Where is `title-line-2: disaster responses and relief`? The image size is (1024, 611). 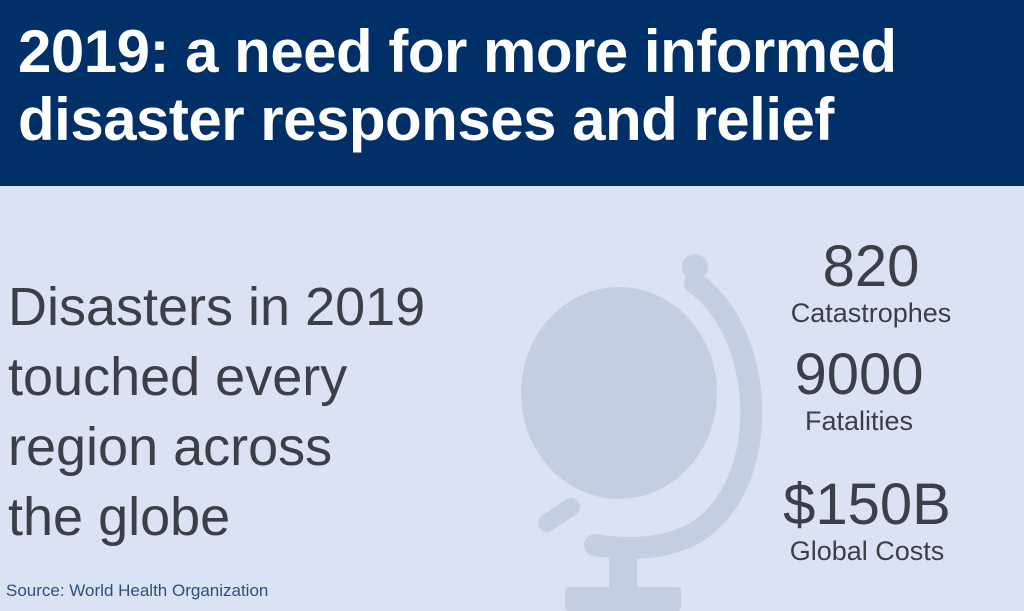
title-line-2: disaster responses and relief is located at coordinates (426, 119).